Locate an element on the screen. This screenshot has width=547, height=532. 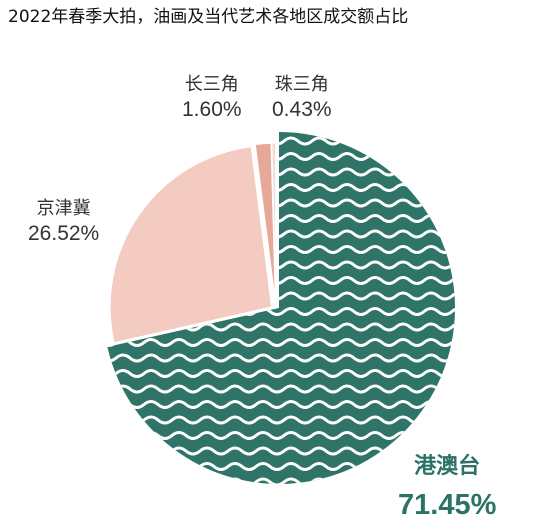
label-jingjinji: 京津冀 26.52% is located at coordinates (64, 221).